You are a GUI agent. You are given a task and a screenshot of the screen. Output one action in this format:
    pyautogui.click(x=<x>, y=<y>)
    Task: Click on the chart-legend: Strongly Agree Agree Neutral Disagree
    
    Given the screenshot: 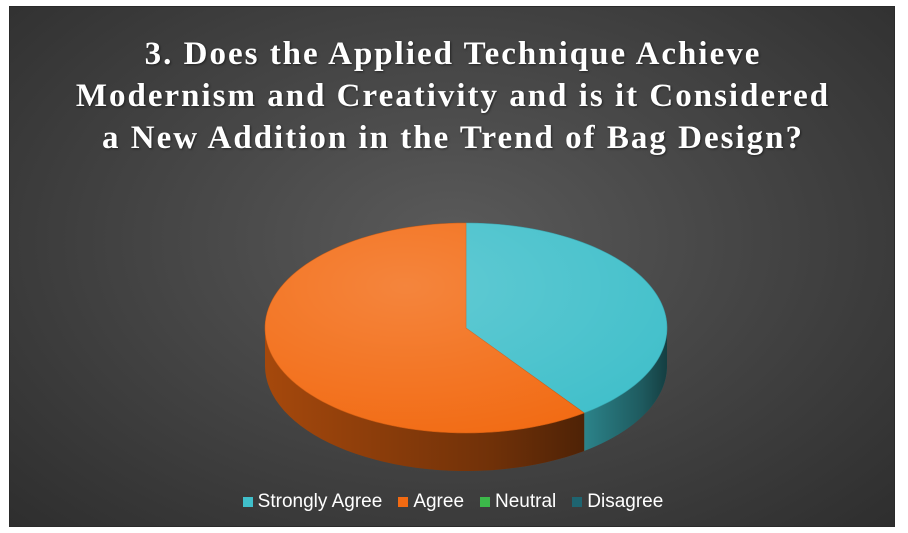 What is the action you would take?
    pyautogui.click(x=453, y=502)
    